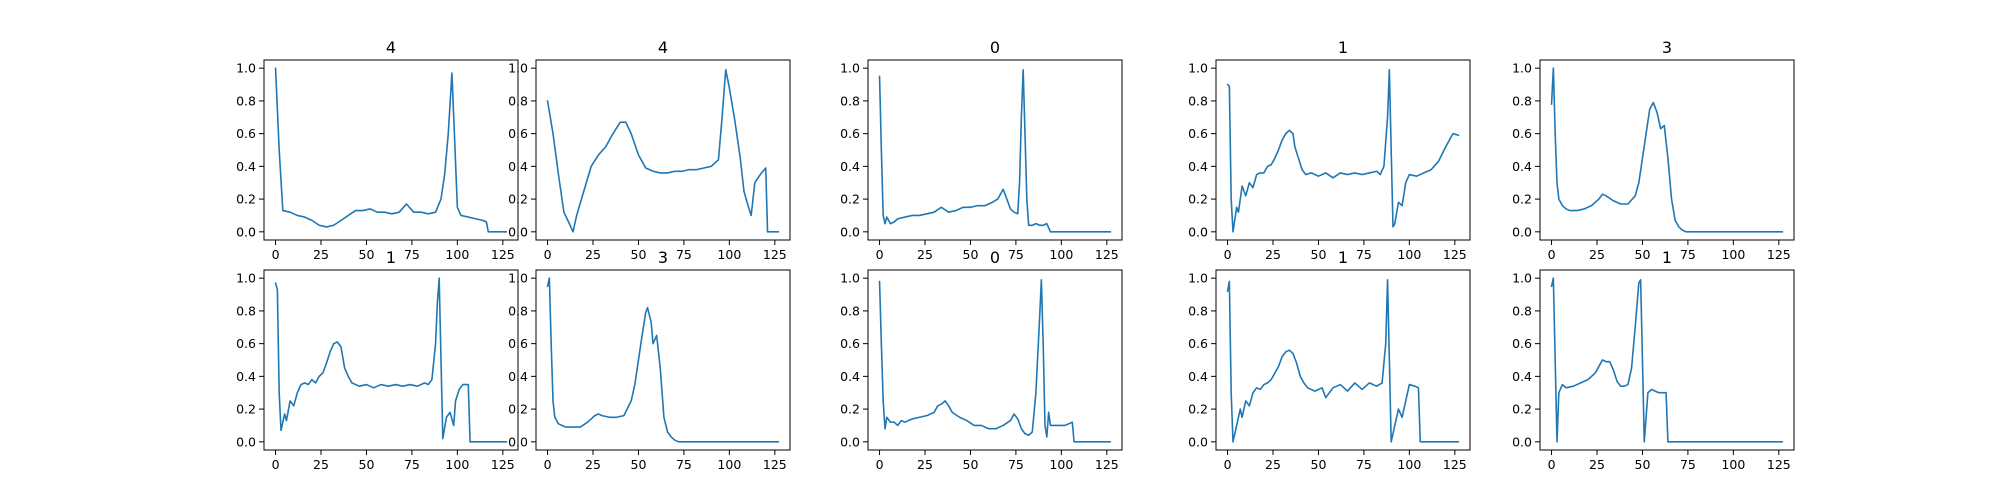 This screenshot has width=2000, height=500. Describe the element at coordinates (1329, 360) in the screenshot. I see `subplot-9: 1 0 25 50 75 100 125 0.0 0.2 0.4 0.6 0.8 1.0` at that location.